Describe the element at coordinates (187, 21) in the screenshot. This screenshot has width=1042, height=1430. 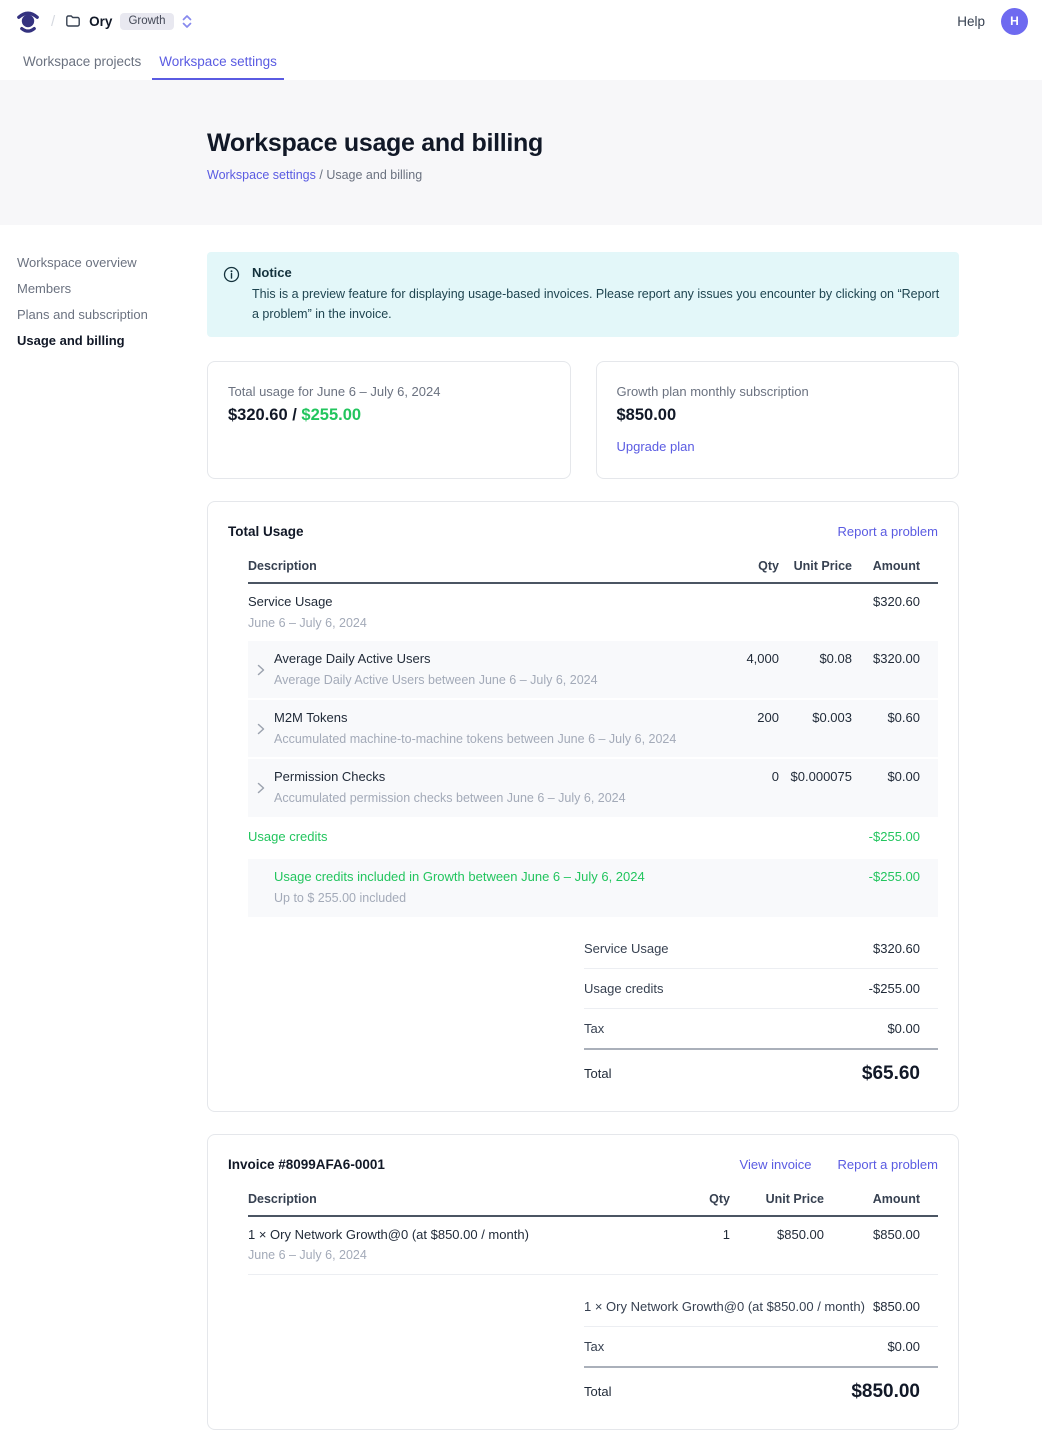
I see `chevron-updown-icon` at that location.